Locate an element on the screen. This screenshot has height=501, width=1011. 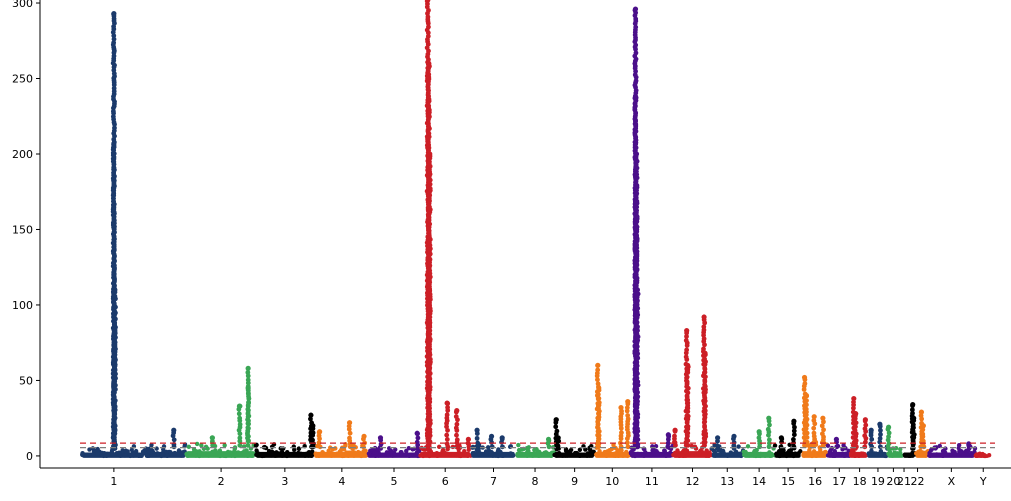
x-tick-label: 13 is located at coordinates (727, 481).